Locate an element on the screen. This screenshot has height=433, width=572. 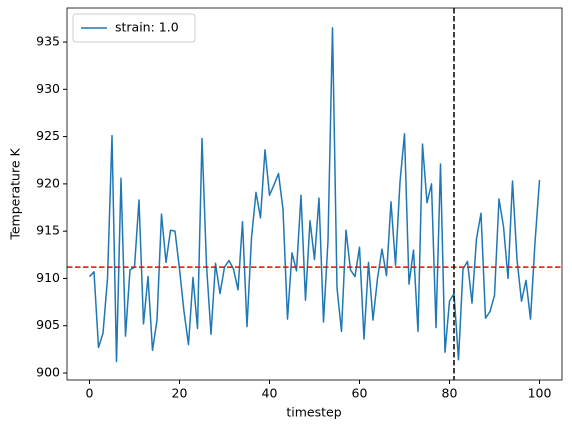
y-tick-label: 915 is located at coordinates (48, 230).